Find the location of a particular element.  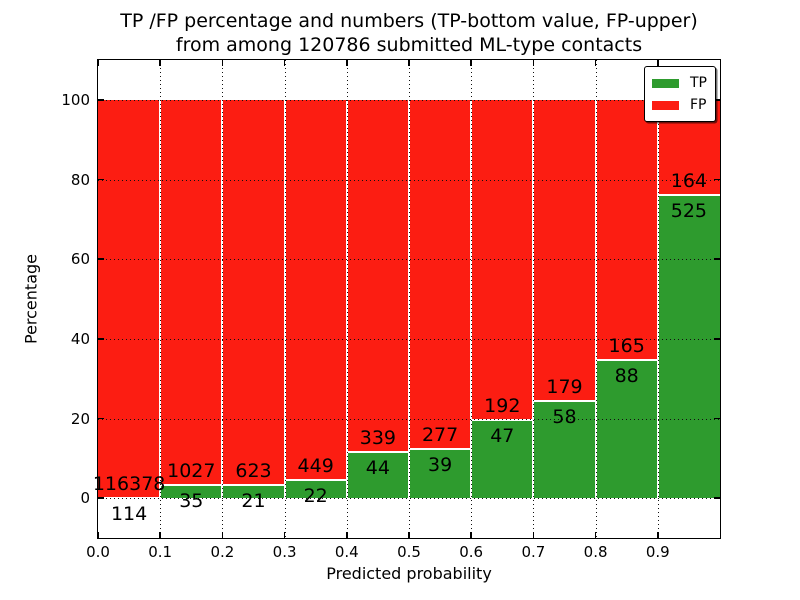

bar-tp-count-label: 88 is located at coordinates (626, 375).